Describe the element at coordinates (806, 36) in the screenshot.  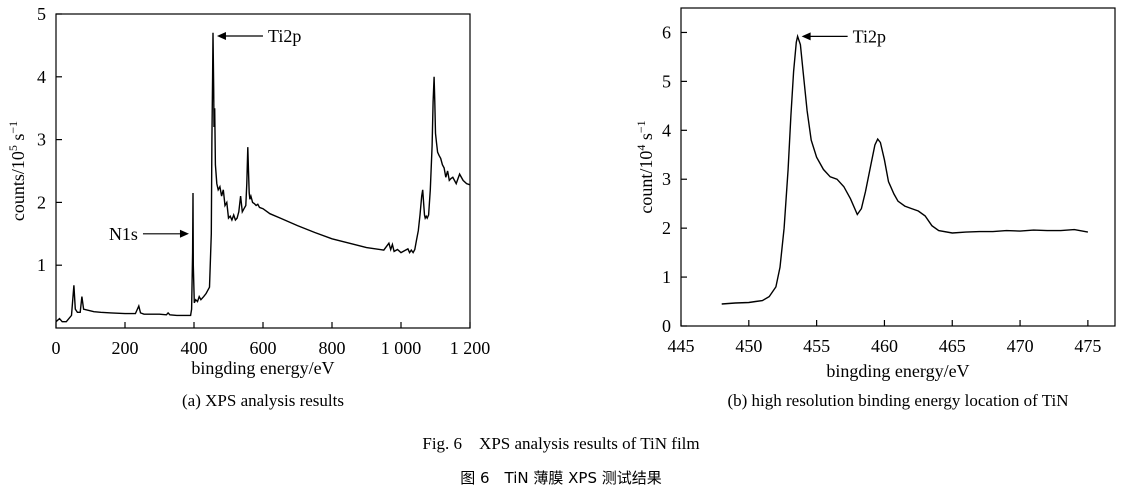
I see `chart-b-annotation-arrowhead` at that location.